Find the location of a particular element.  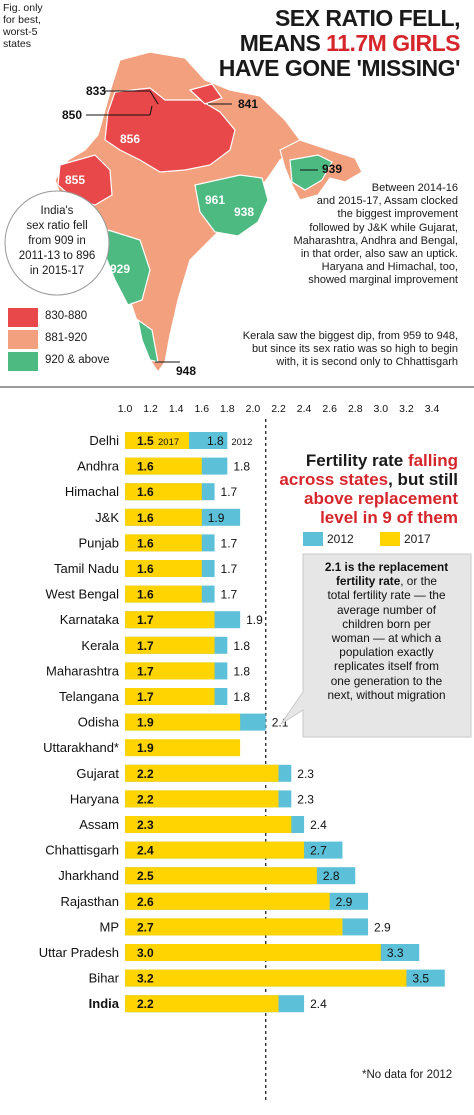

value-label-2012: 2.3 is located at coordinates (305, 799).